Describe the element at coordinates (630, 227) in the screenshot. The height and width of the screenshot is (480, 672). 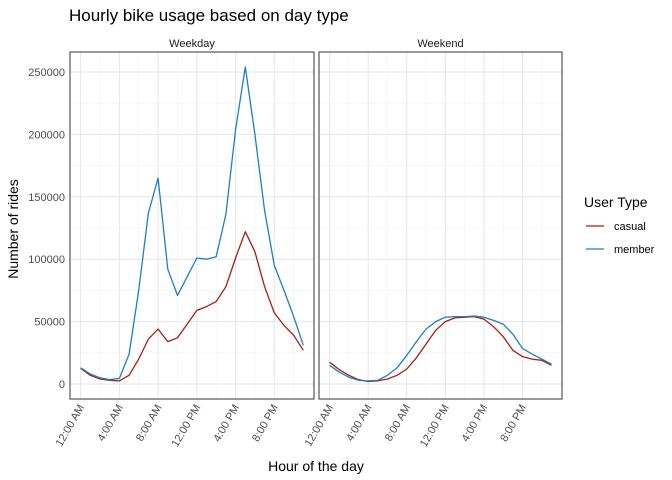
I see `legend-label-casual: casual` at that location.